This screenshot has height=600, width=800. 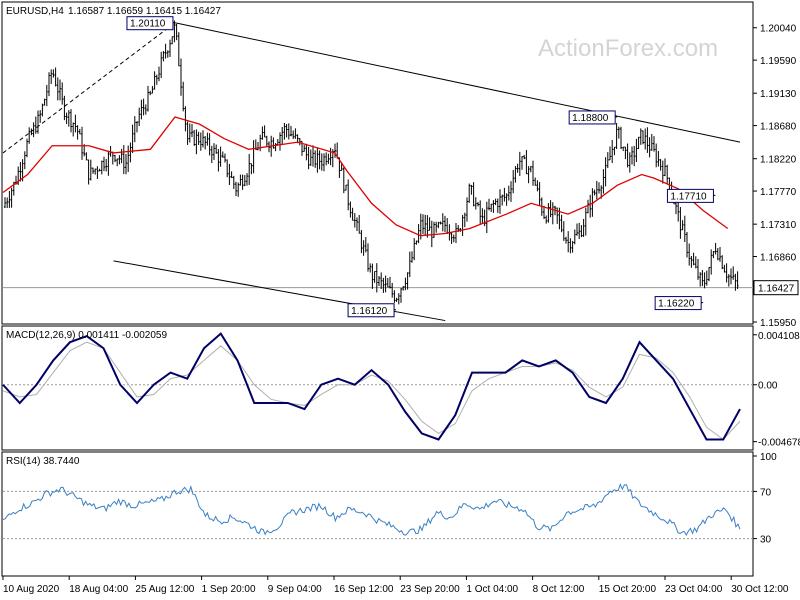 What do you see at coordinates (778, 29) in the screenshot?
I see `price-tick-label: 1.20040` at bounding box center [778, 29].